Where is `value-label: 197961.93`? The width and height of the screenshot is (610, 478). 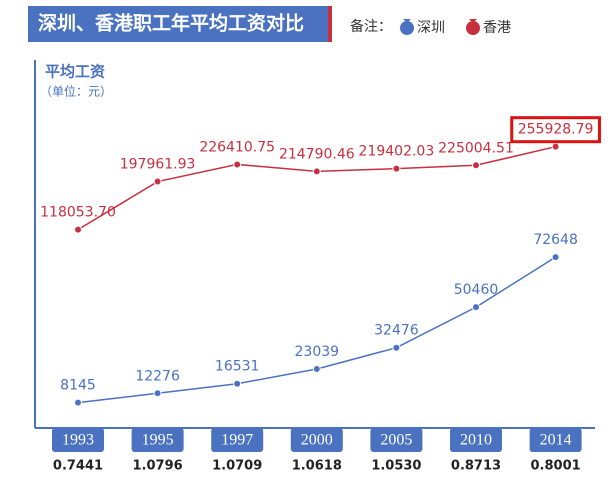
value-label: 197961.93 is located at coordinates (158, 165).